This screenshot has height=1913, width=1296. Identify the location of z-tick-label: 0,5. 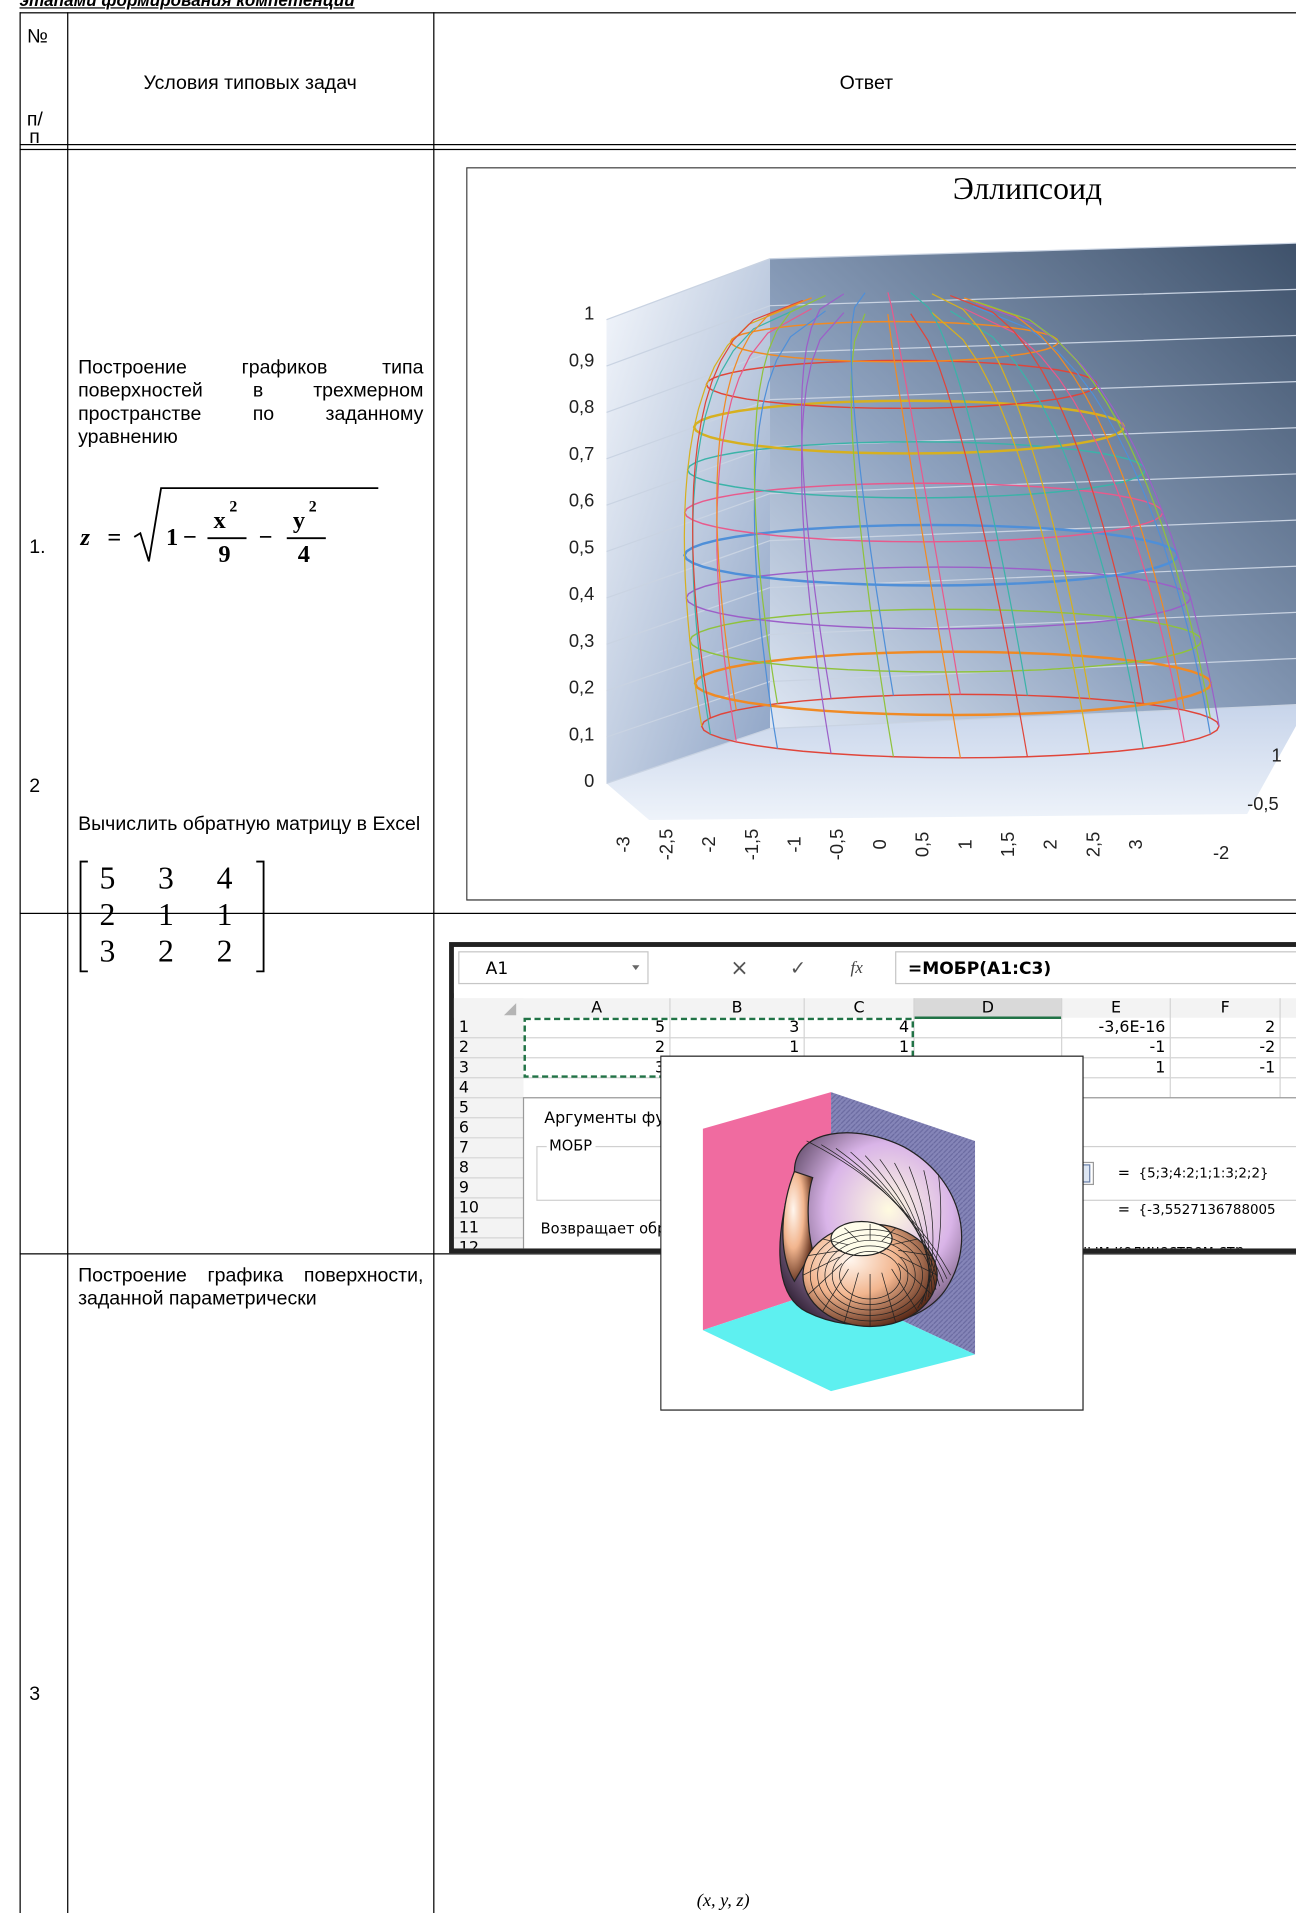
(581, 546).